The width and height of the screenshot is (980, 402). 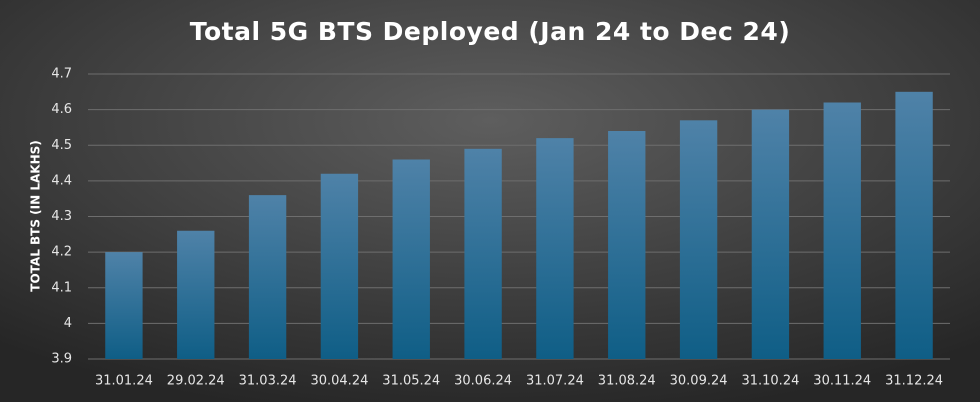 I want to click on y-tick-label: 4, so click(x=68, y=323).